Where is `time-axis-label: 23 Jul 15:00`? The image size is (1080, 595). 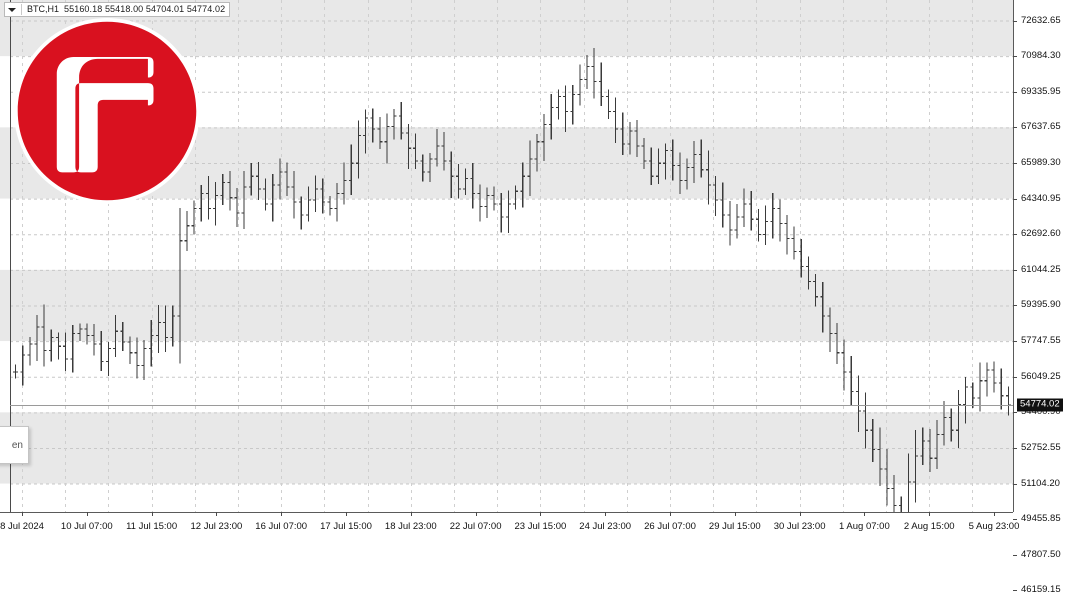 time-axis-label: 23 Jul 15:00 is located at coordinates (540, 526).